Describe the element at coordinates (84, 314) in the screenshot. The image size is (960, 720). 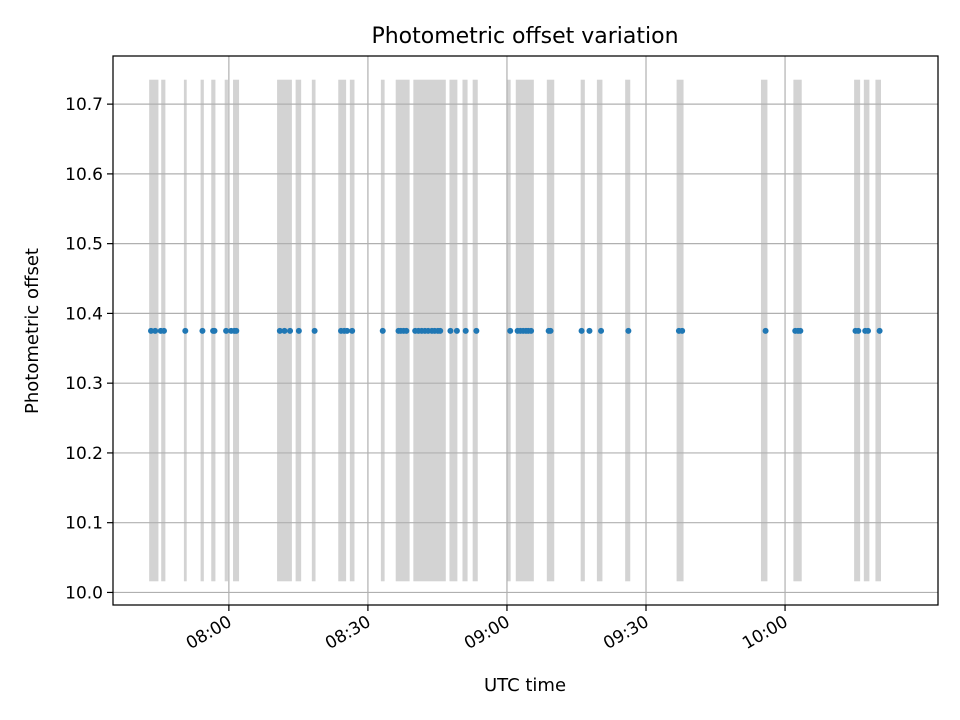
I see `y-tick-label: 10.4` at that location.